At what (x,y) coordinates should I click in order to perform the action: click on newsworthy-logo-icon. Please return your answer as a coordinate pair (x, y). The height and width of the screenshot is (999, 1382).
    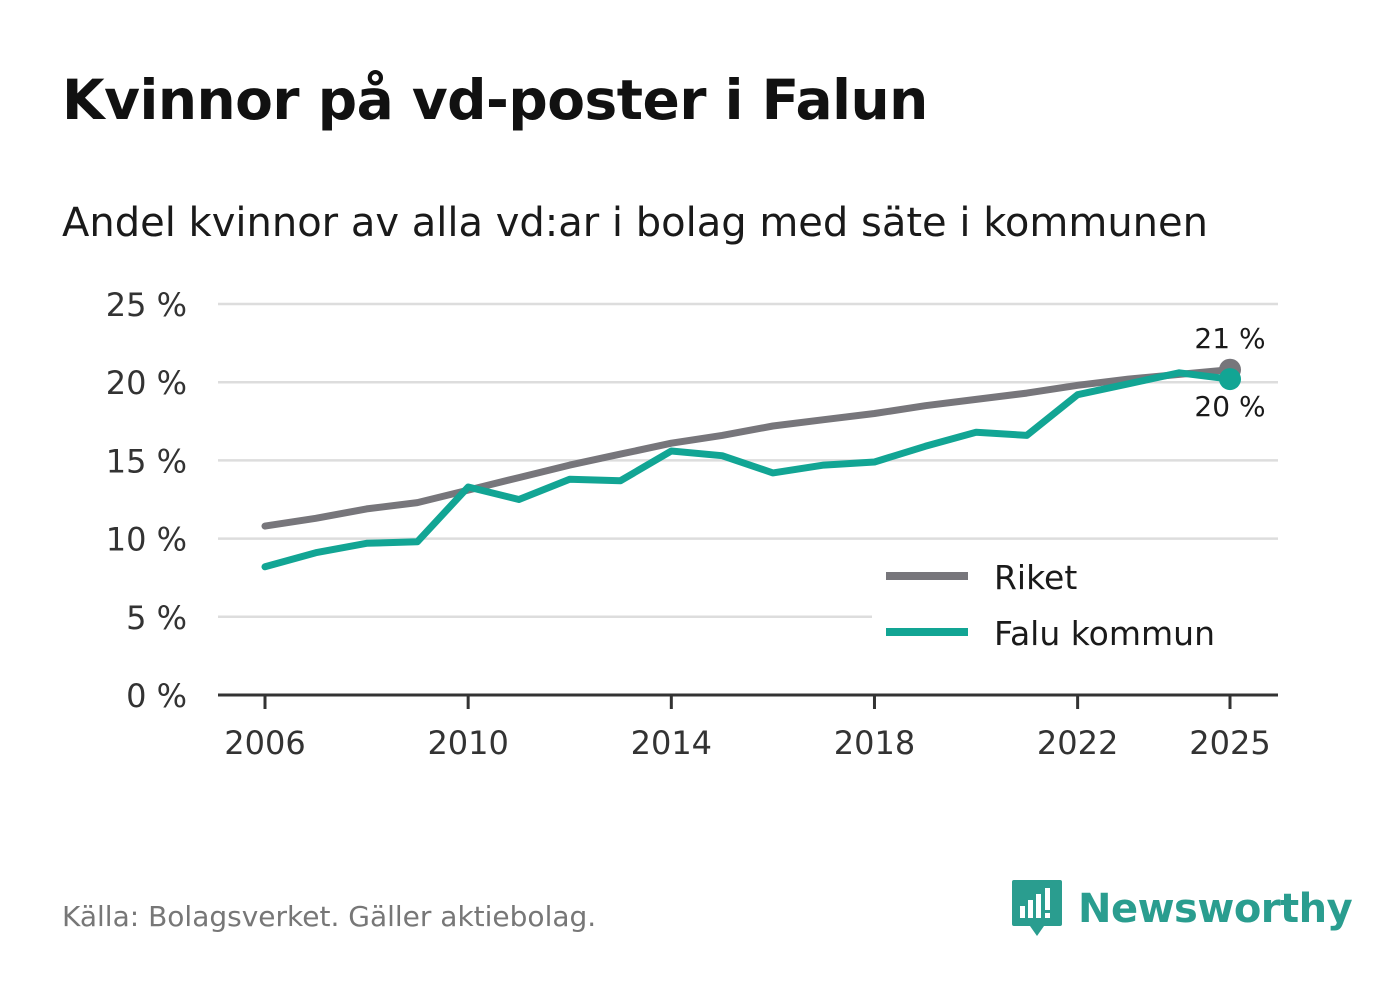
    Looking at the image, I should click on (1037, 908).